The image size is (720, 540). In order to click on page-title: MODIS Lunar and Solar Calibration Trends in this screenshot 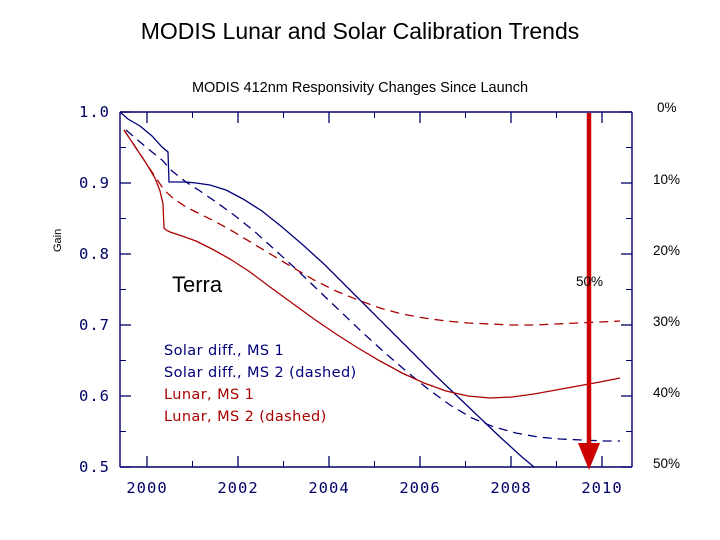, I will do `click(360, 31)`.